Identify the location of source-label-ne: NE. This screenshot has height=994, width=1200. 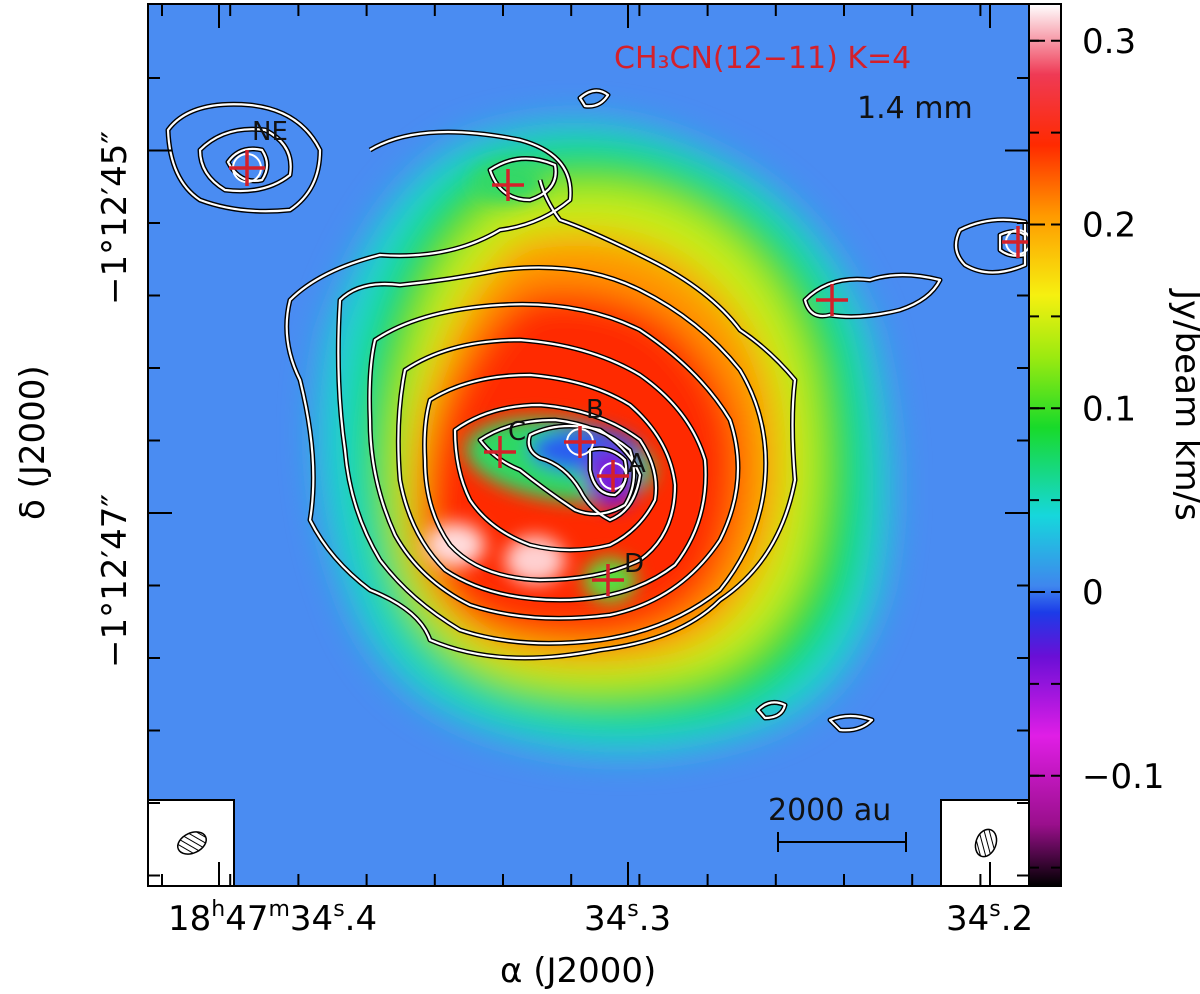
(270, 132).